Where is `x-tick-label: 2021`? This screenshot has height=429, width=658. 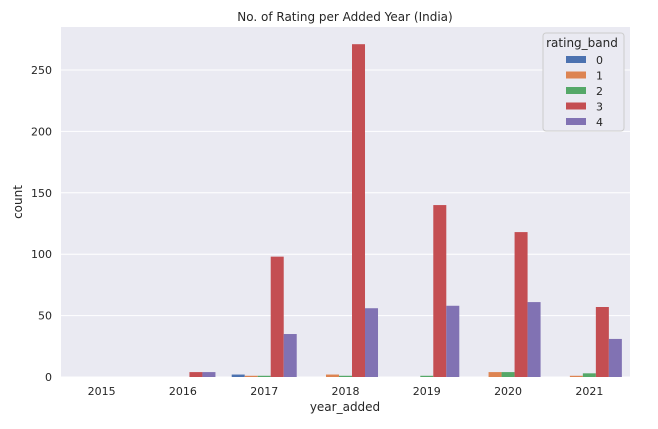 x-tick-label: 2021 is located at coordinates (589, 391).